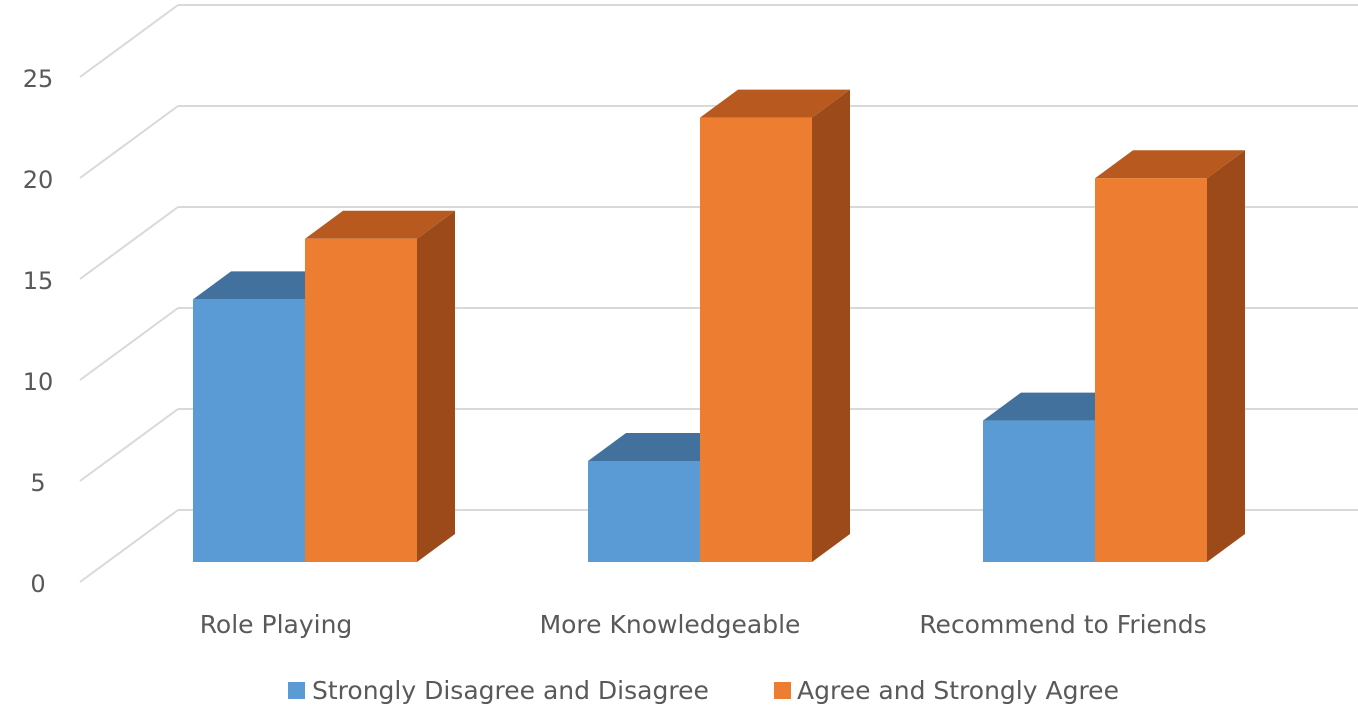 This screenshot has height=725, width=1358. I want to click on legend-item: Strongly Disagree and Disagree, so click(498, 690).